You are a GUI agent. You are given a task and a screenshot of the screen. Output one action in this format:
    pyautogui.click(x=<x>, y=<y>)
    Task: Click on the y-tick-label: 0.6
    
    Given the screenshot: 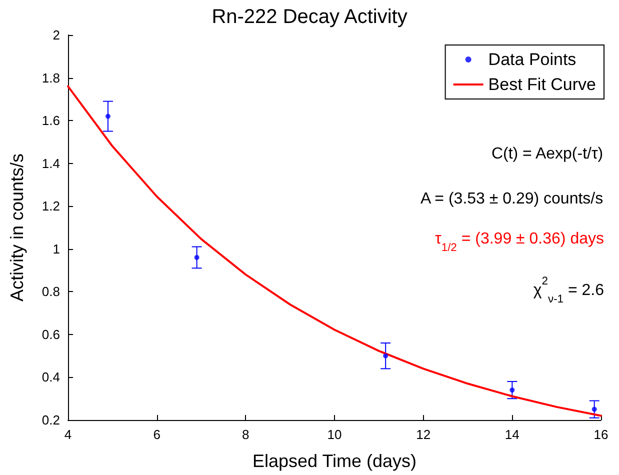 What is the action you would take?
    pyautogui.click(x=51, y=334)
    